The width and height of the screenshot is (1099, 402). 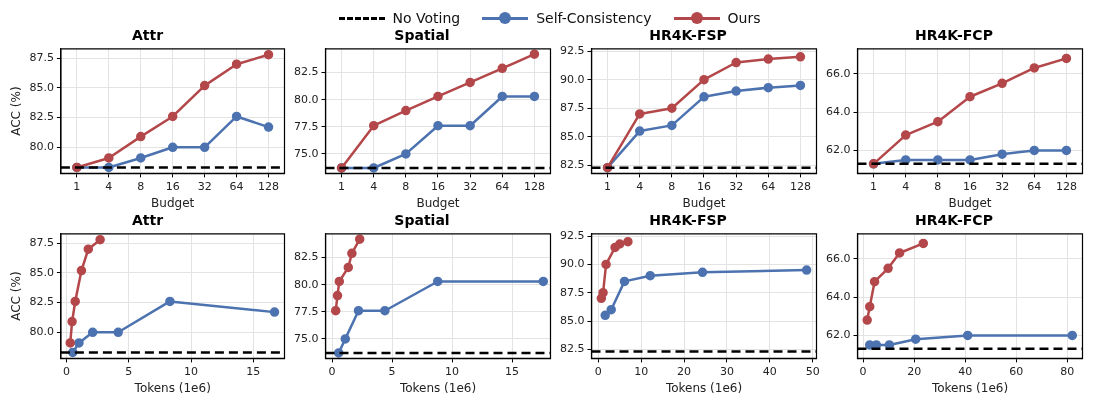 What do you see at coordinates (1016, 371) in the screenshot?
I see `x-tick-label: 60` at bounding box center [1016, 371].